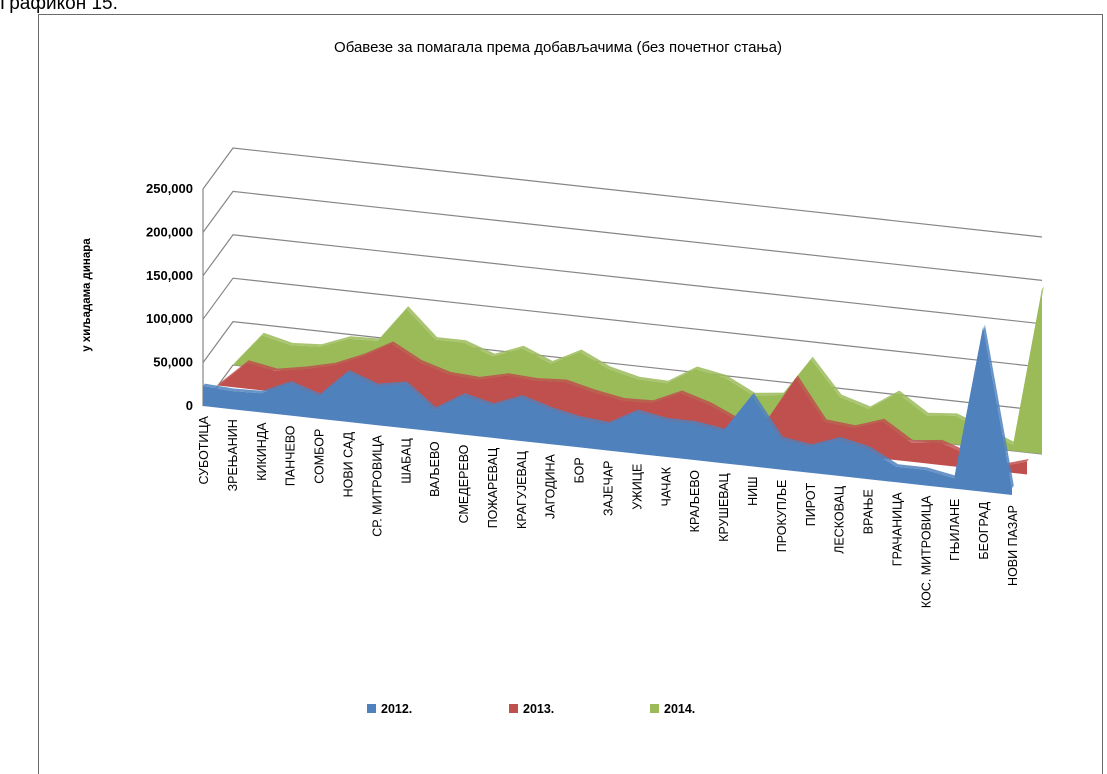 The image size is (1107, 774). What do you see at coordinates (609, 488) in the screenshot?
I see `x-tick-label: ЗАЈЕЧАР` at bounding box center [609, 488].